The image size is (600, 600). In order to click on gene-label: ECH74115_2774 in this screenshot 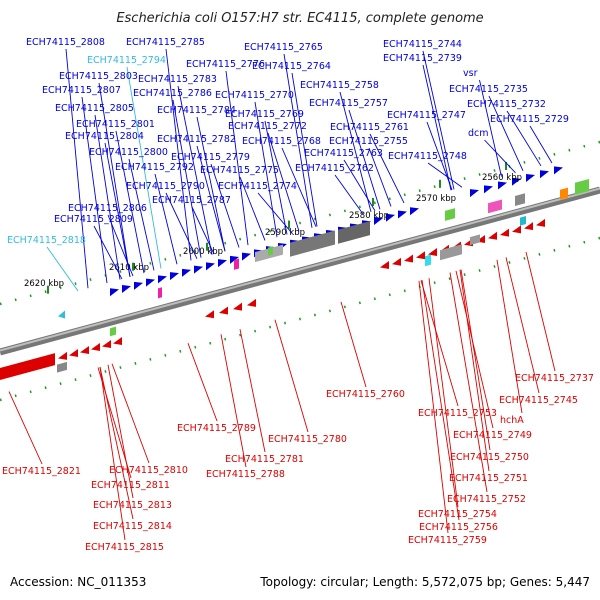, I will do `click(257, 186)`.